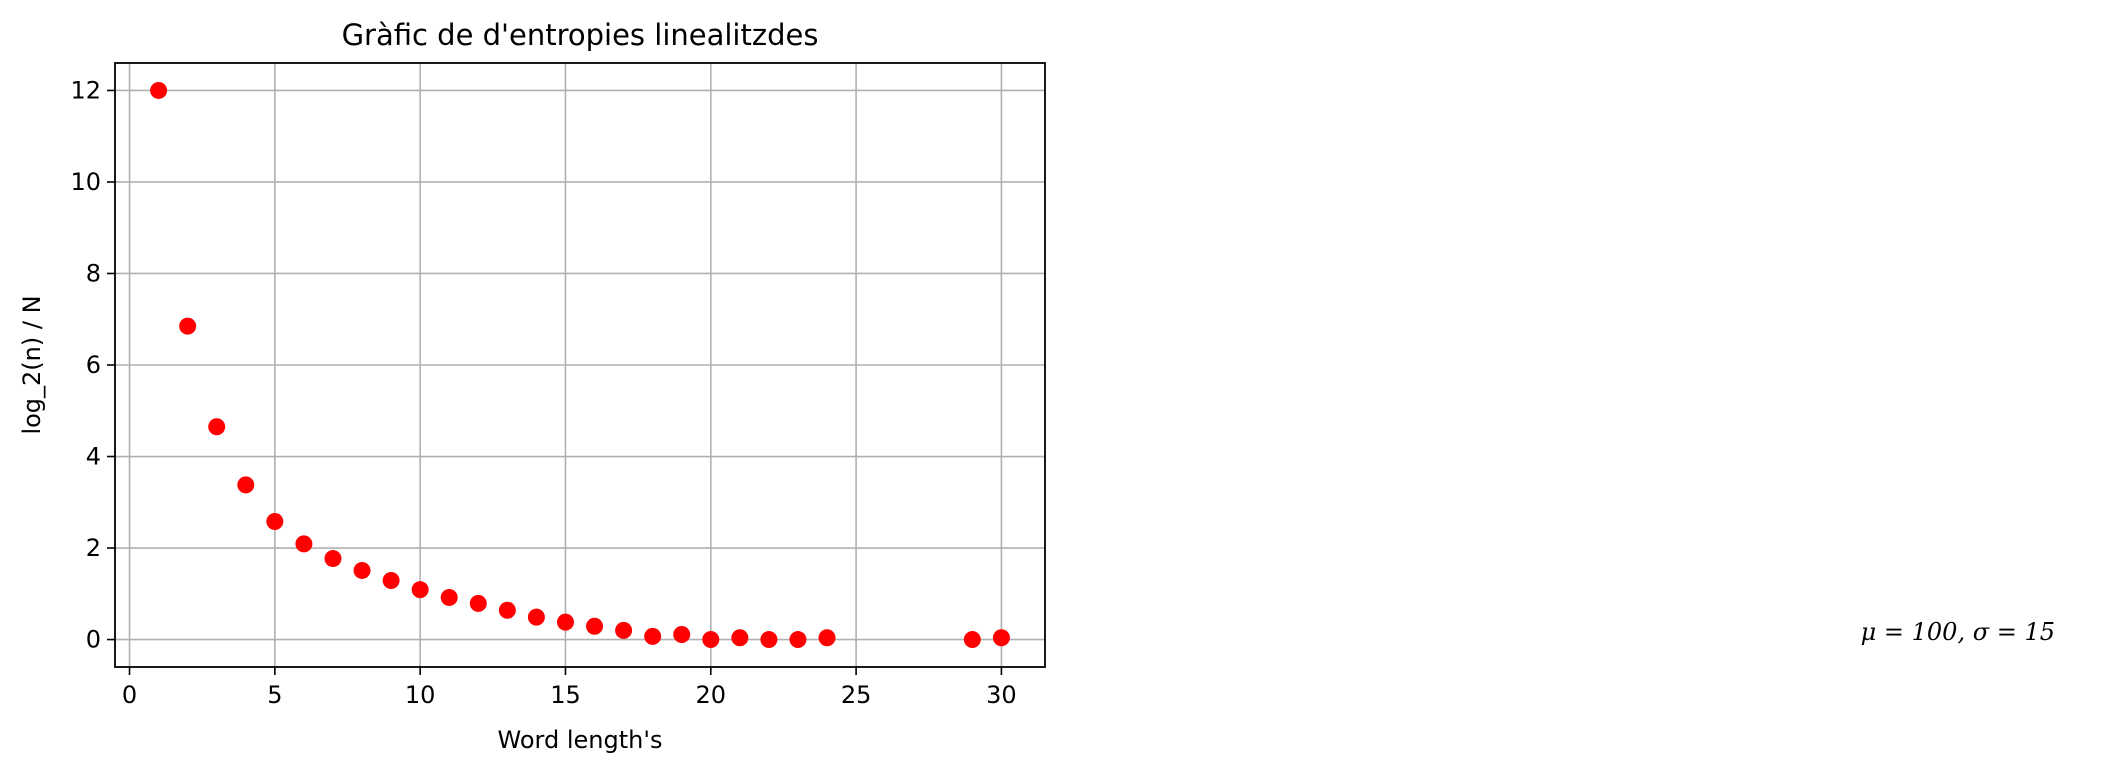  I want to click on x-tick-label: 15, so click(565, 695).